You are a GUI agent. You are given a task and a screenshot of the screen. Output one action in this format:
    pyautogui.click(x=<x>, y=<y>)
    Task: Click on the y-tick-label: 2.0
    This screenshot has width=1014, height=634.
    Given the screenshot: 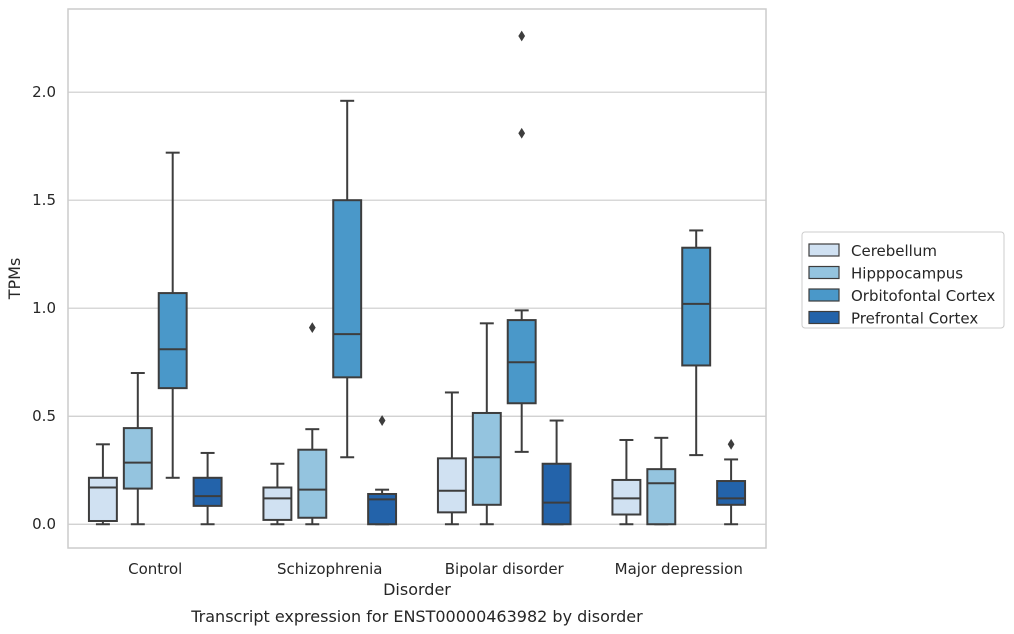 What is the action you would take?
    pyautogui.click(x=44, y=92)
    